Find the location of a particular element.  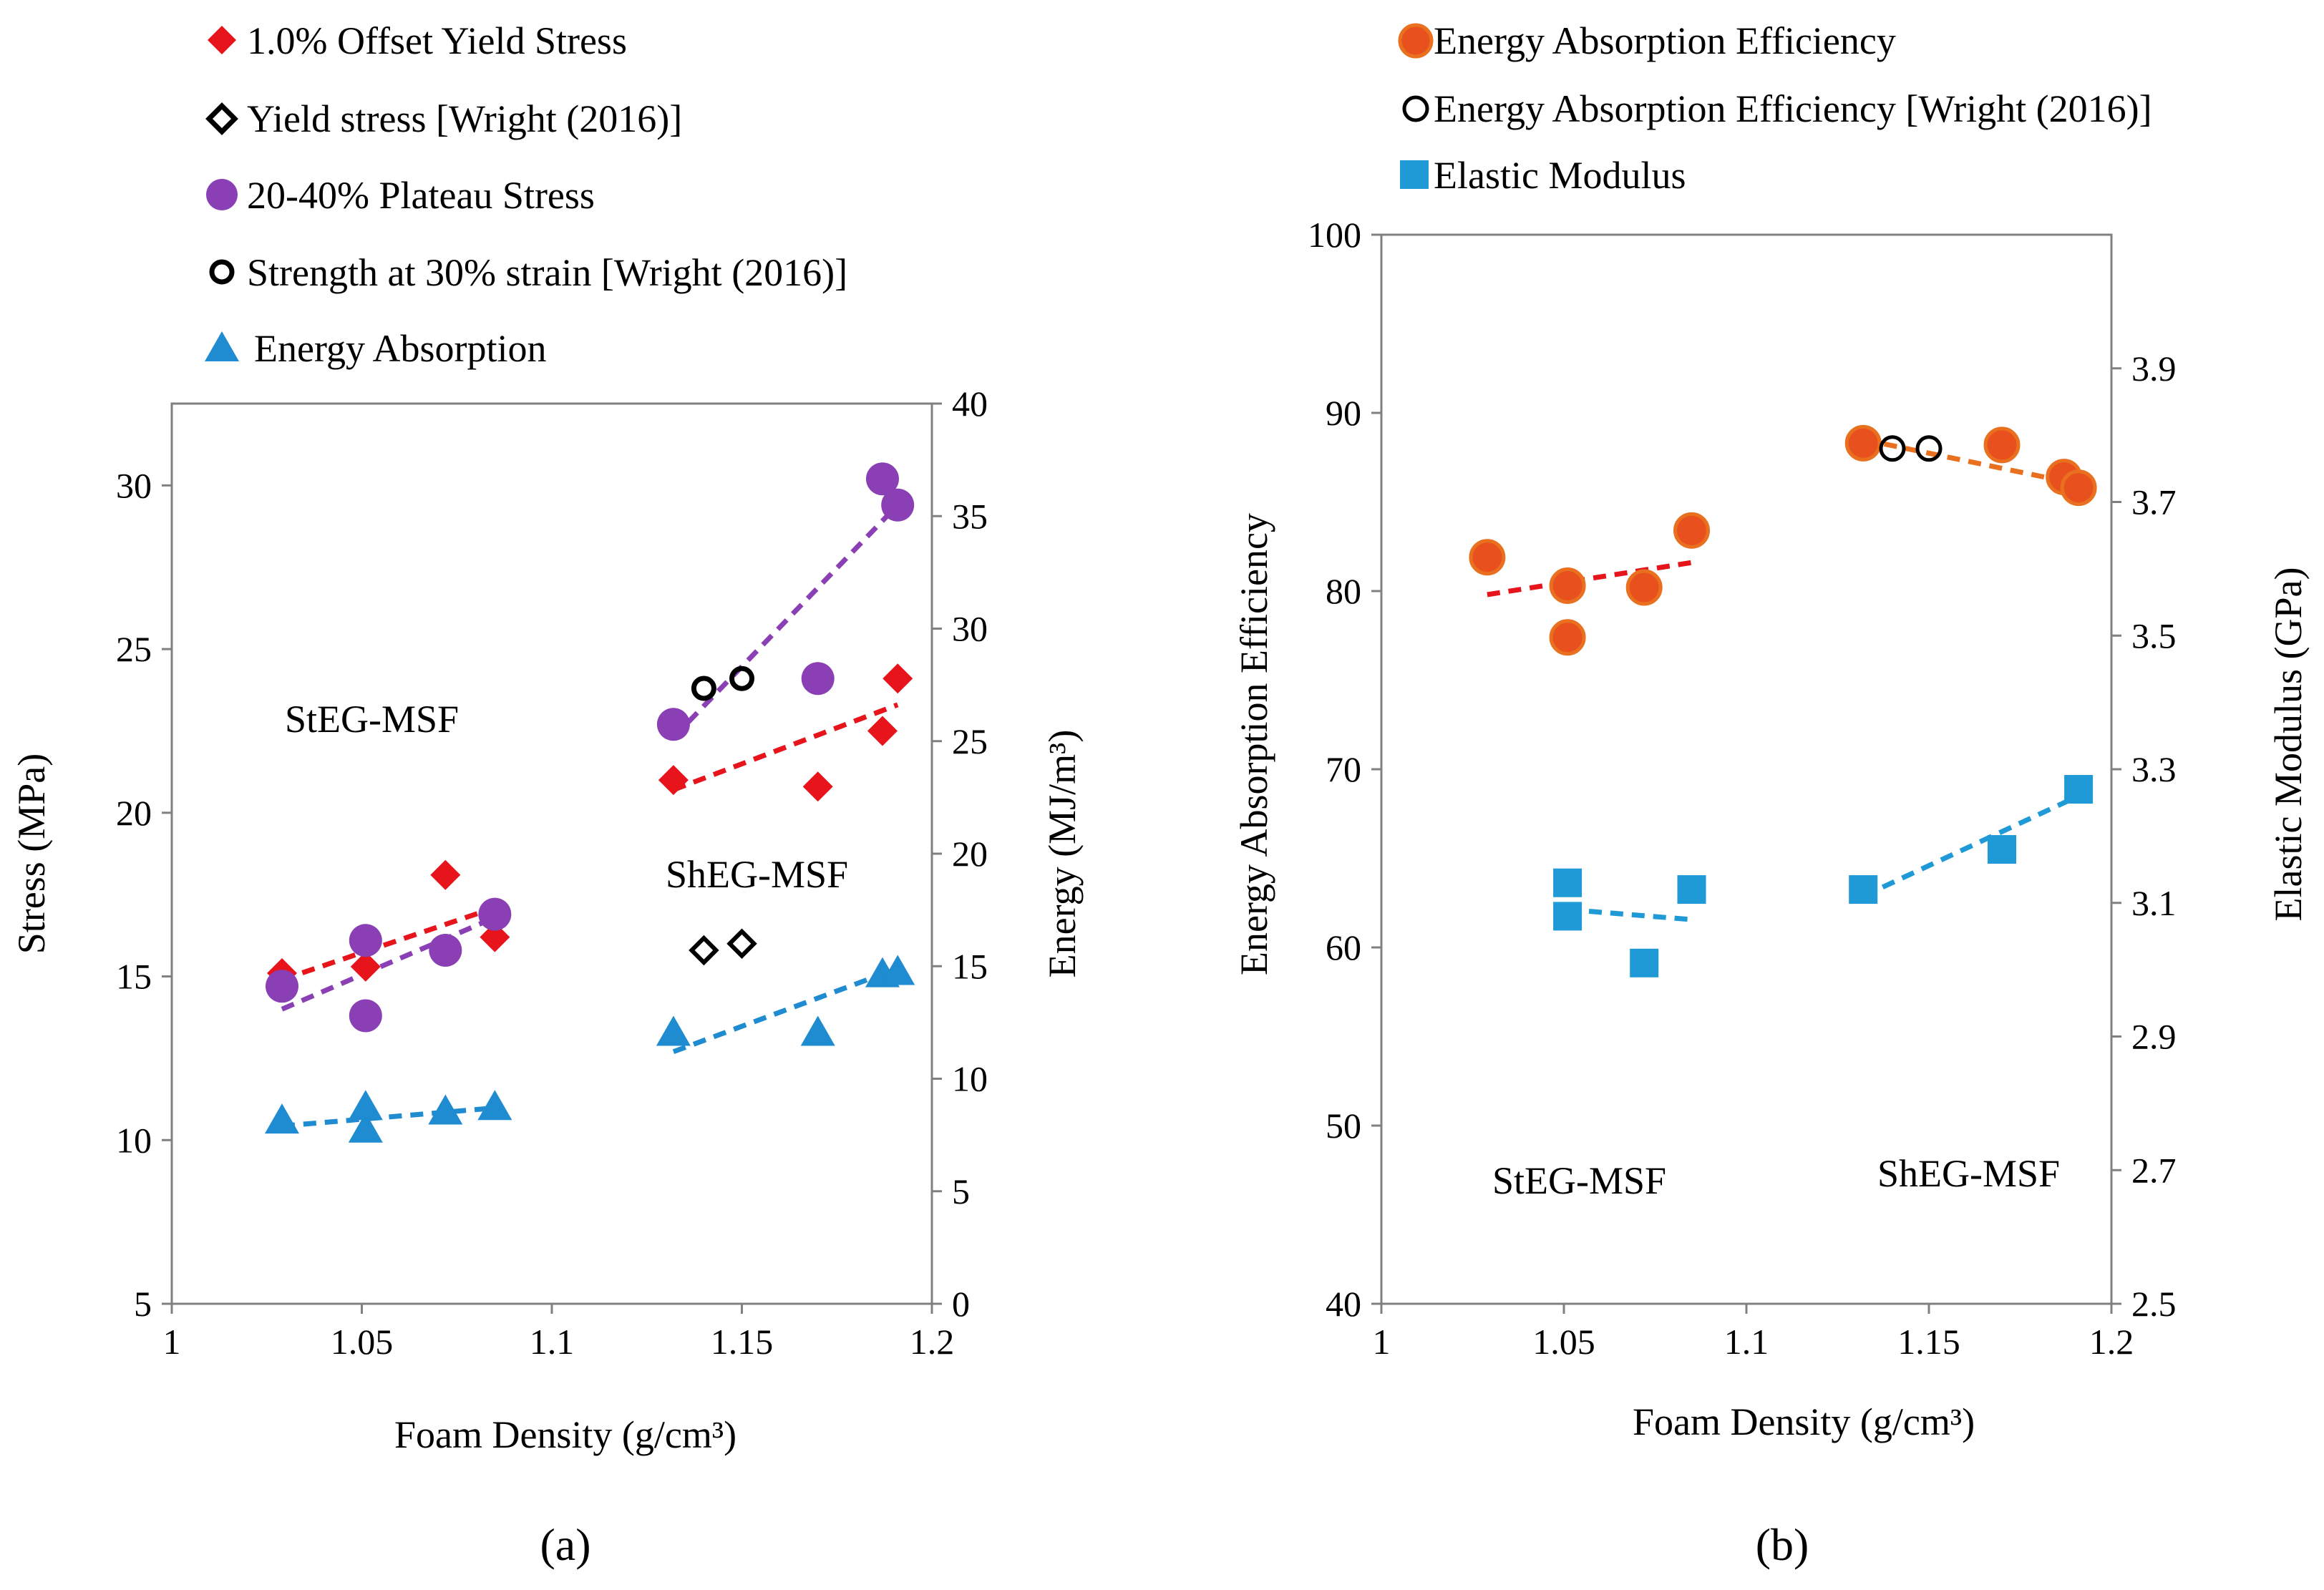

x-tick-label-b: 1 is located at coordinates (1382, 1342).